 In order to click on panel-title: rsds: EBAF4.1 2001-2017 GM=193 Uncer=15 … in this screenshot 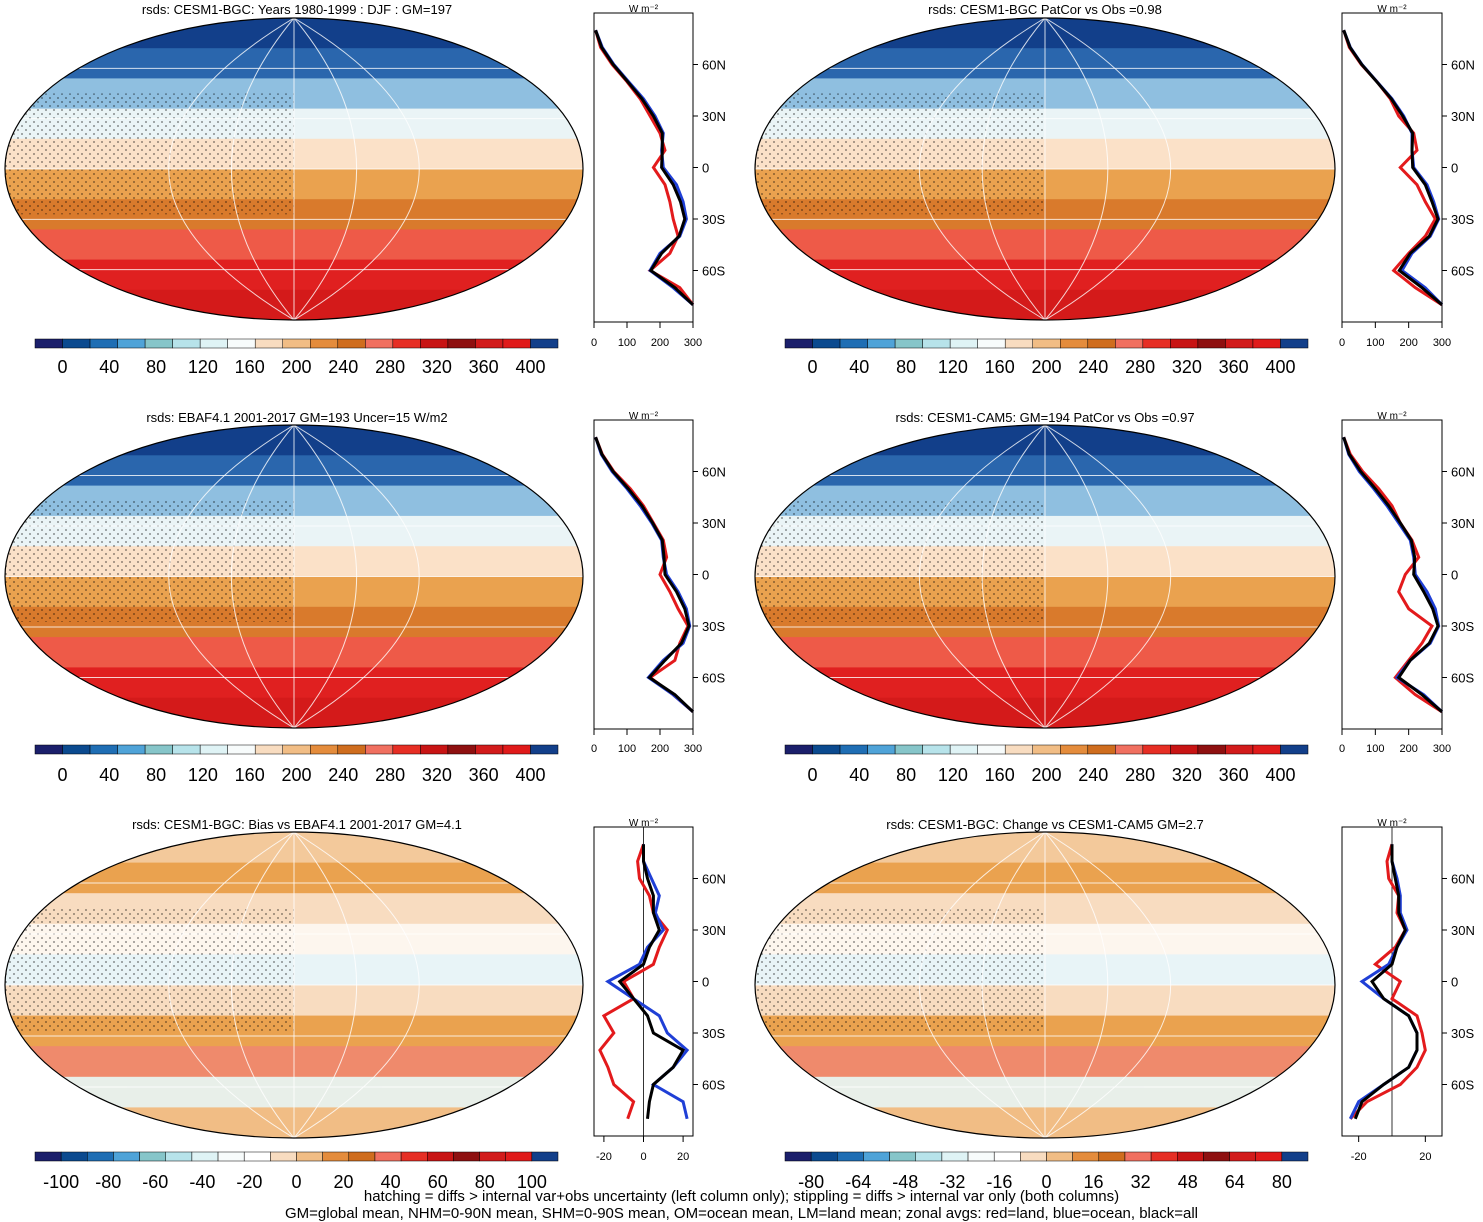, I will do `click(296, 417)`.